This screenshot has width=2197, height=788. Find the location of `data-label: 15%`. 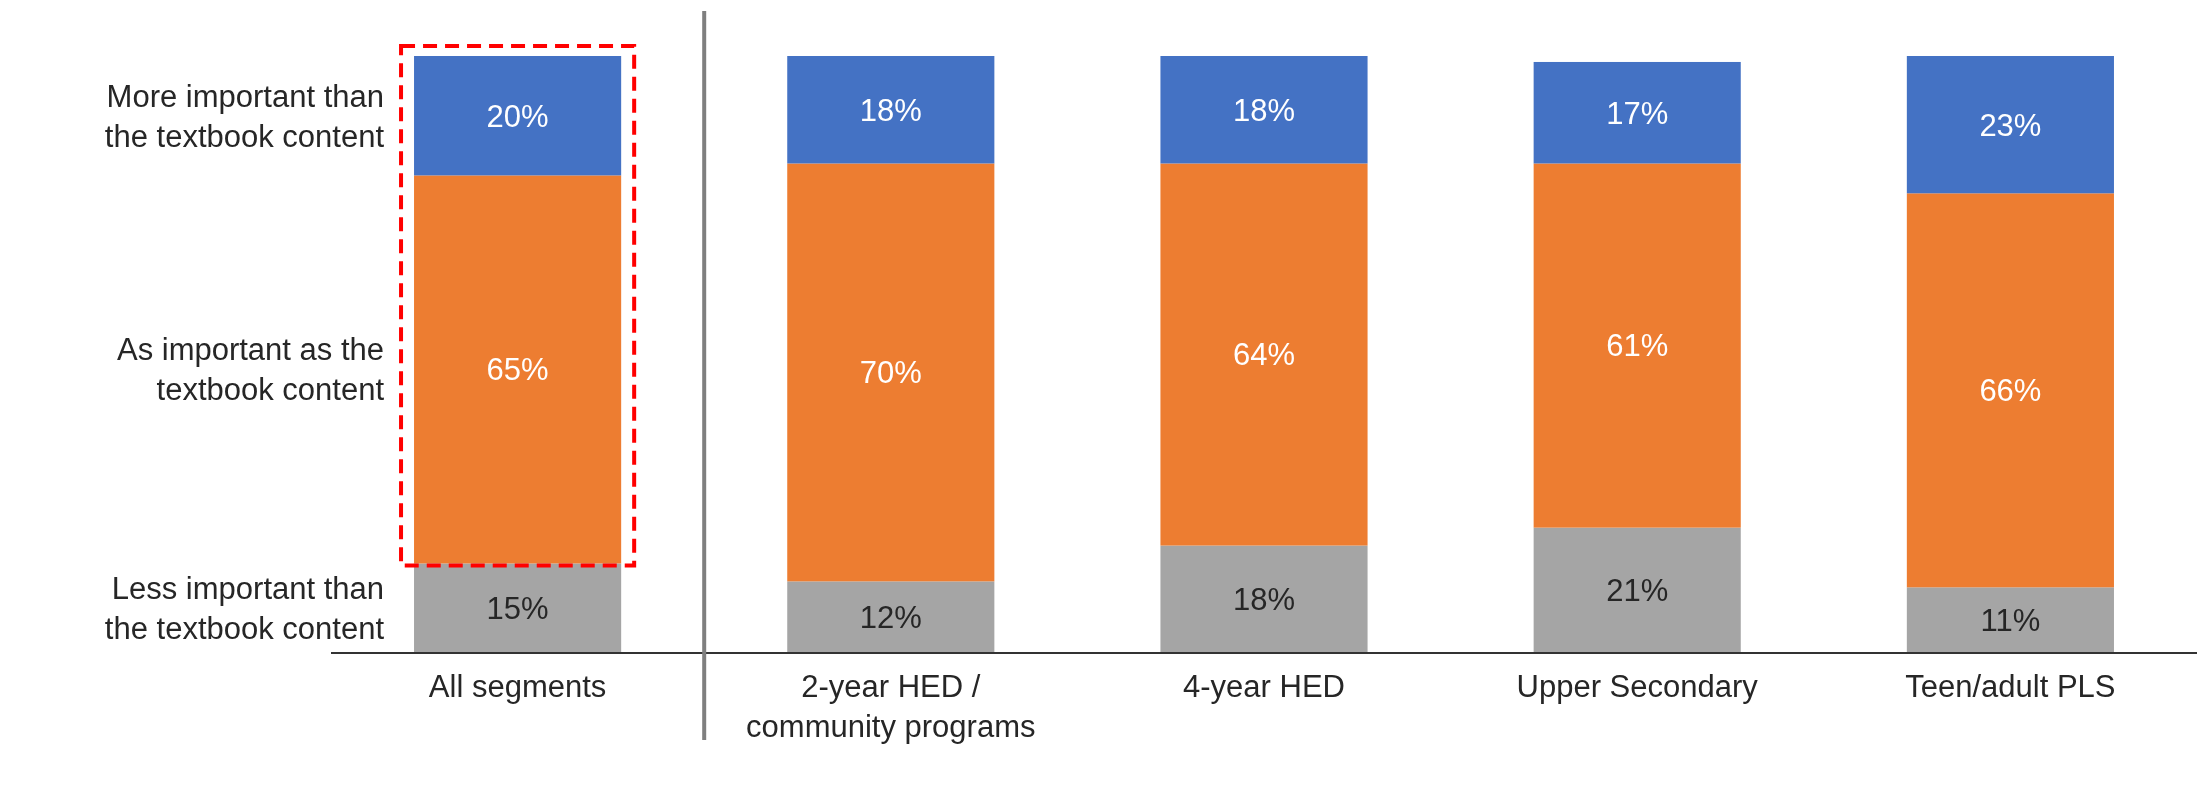

data-label: 15% is located at coordinates (517, 609).